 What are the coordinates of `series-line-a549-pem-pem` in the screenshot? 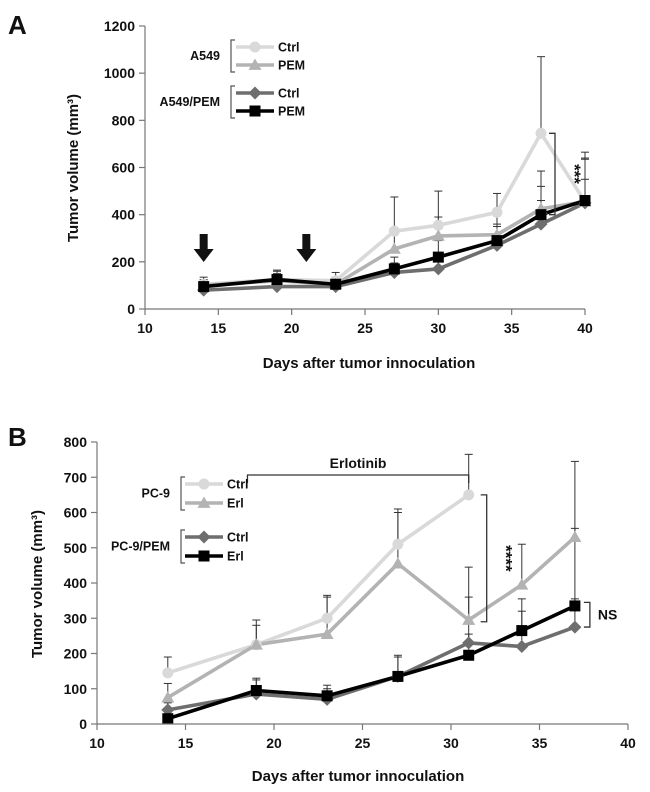 It's located at (394, 243).